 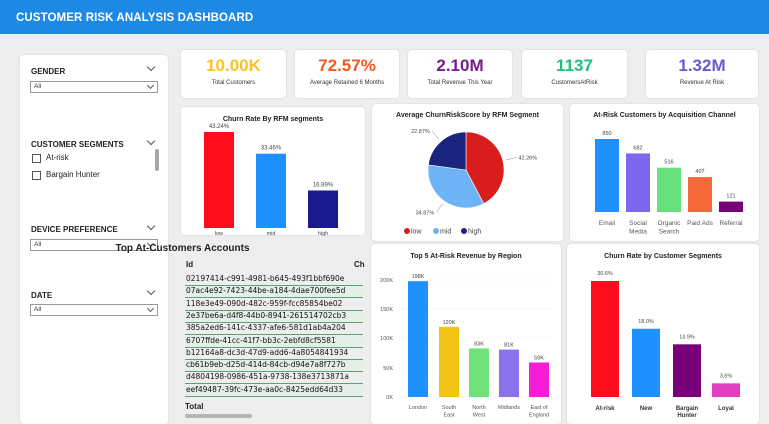 What do you see at coordinates (38, 309) in the screenshot?
I see `date-dropdown-value: All` at bounding box center [38, 309].